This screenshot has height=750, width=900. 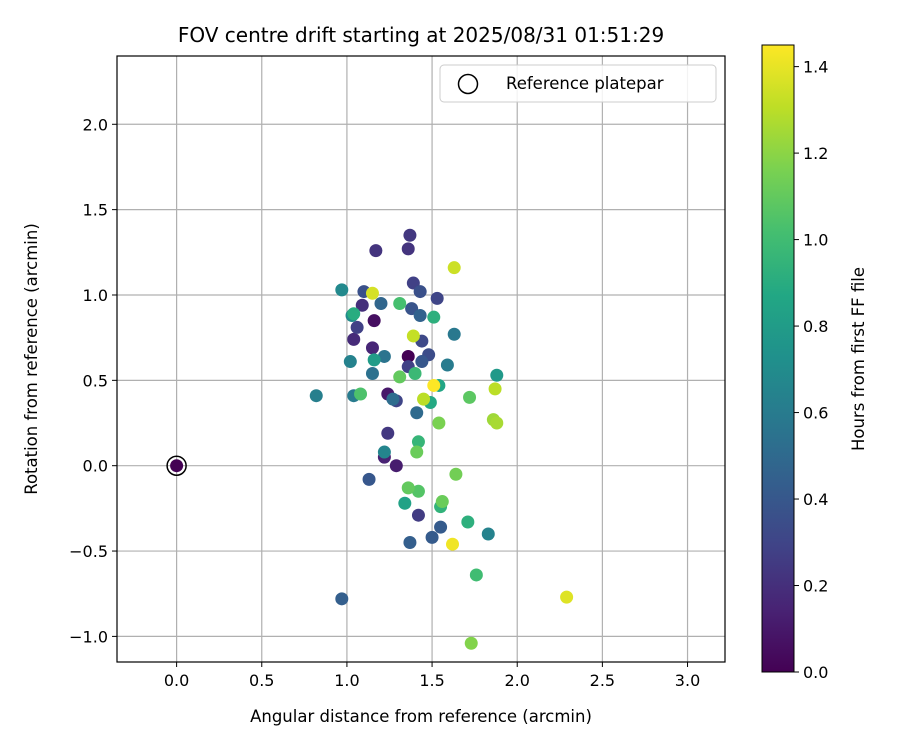 I want to click on legend: Reference platepar, so click(x=578, y=83).